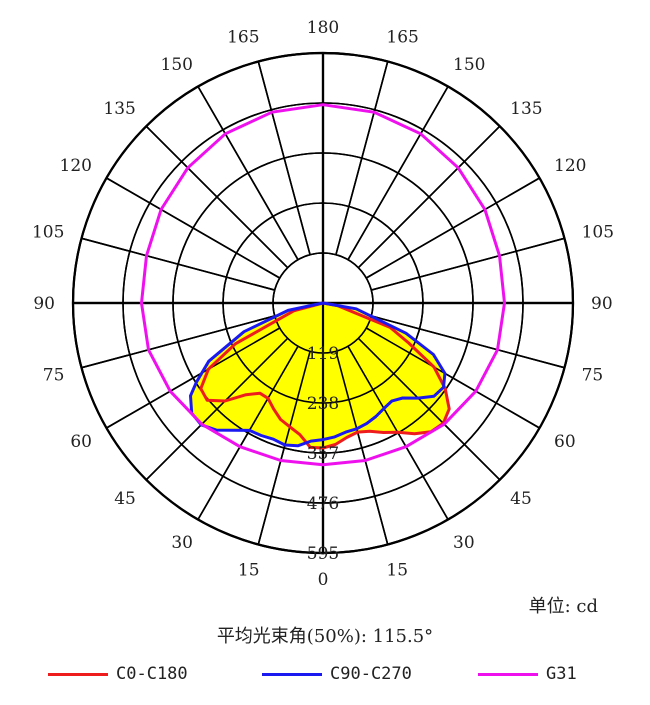 This screenshot has height=705, width=650. I want to click on series-c0-c180-line, so click(325, 375).